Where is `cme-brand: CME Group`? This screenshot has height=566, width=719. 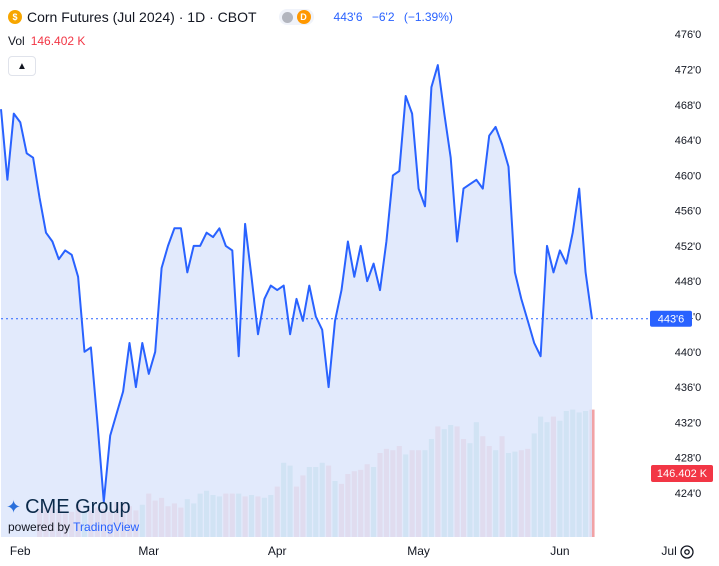
cme-brand: CME Group is located at coordinates (78, 507).